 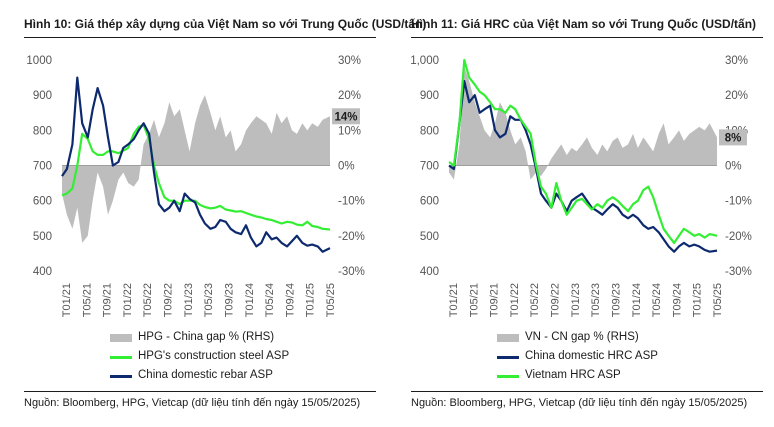 I want to click on legend-item-hpg: HPG's construction steel ASP, so click(x=245, y=357).